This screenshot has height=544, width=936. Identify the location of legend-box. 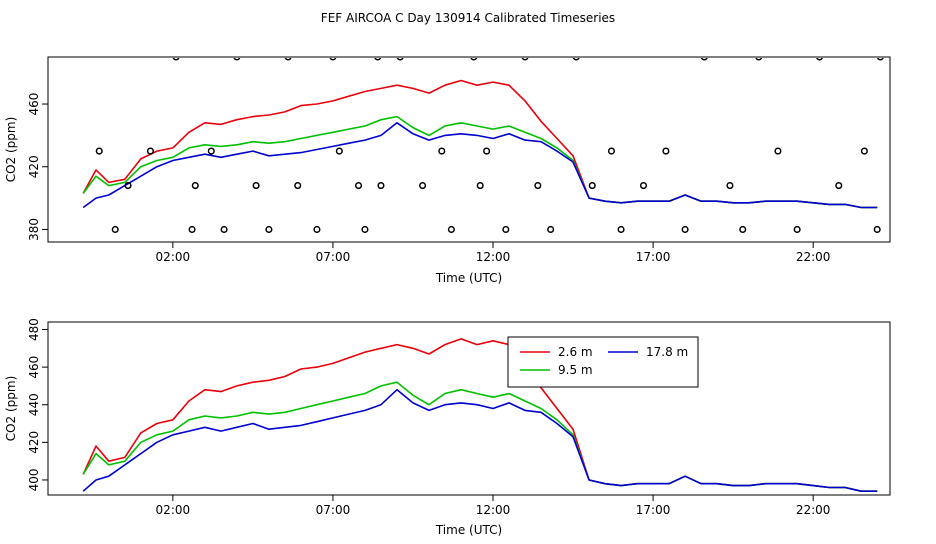
(603, 362).